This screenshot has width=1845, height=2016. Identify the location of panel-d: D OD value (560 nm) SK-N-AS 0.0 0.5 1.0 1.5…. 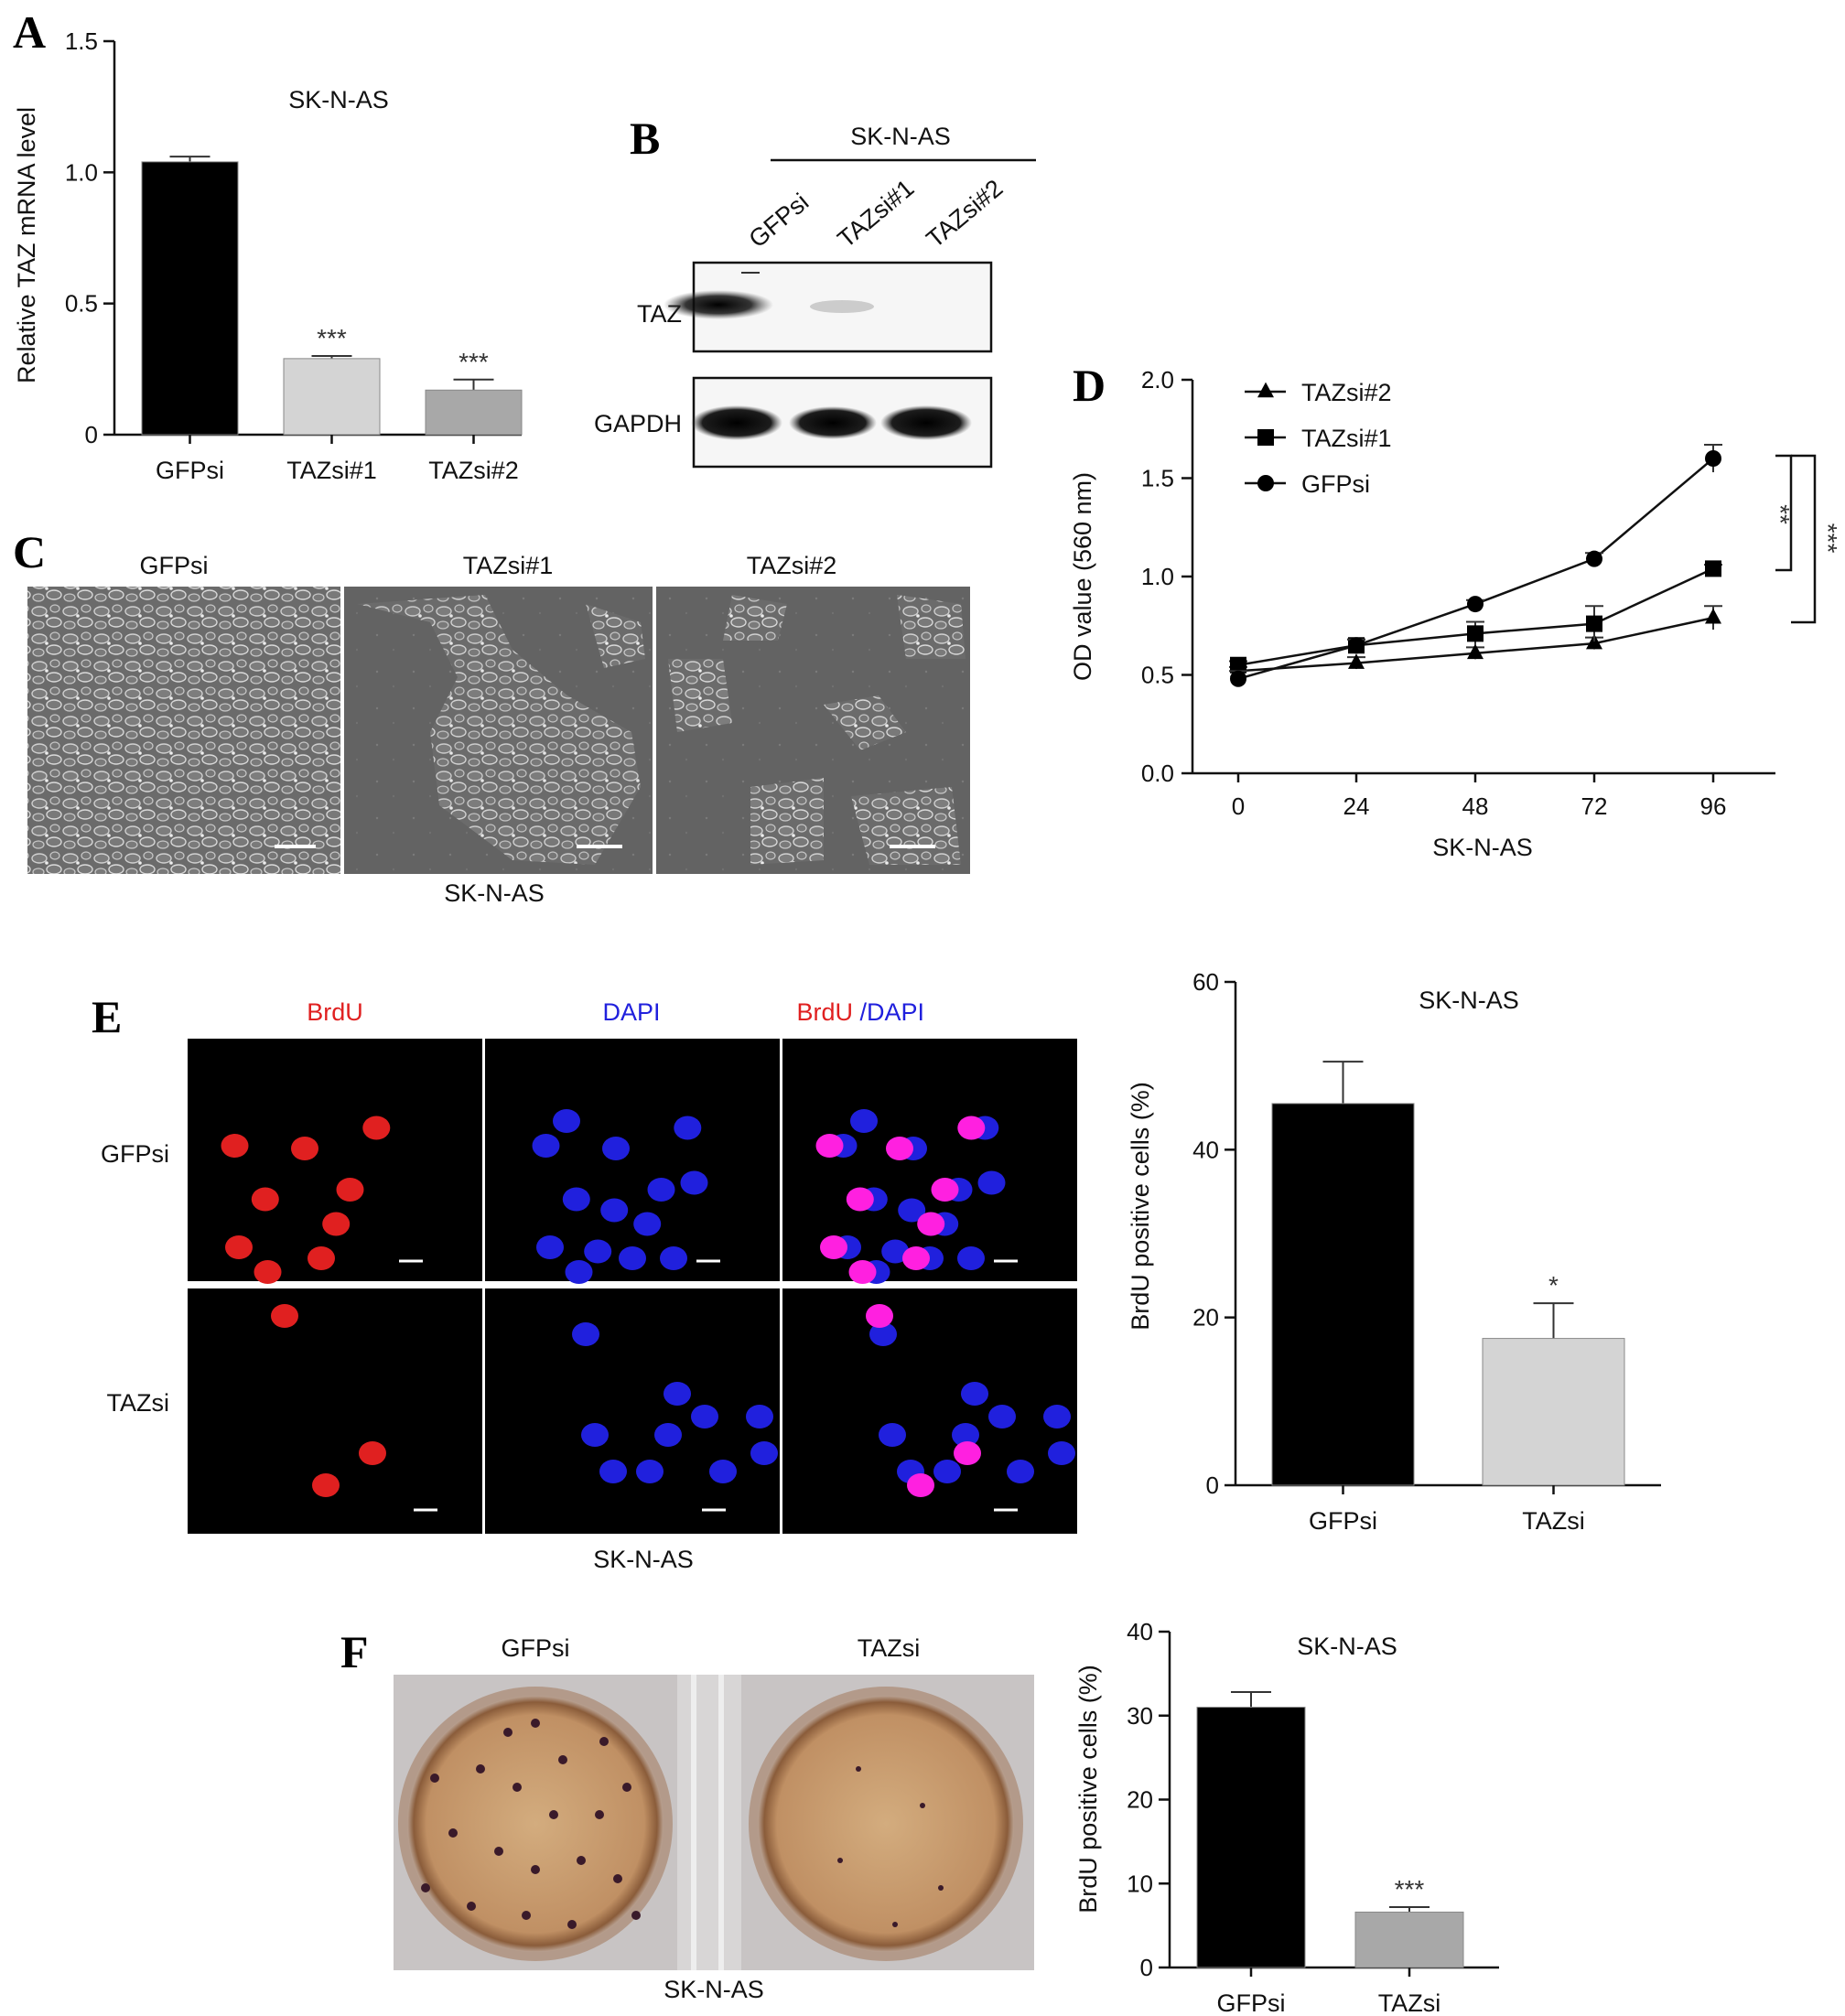
(1455, 610).